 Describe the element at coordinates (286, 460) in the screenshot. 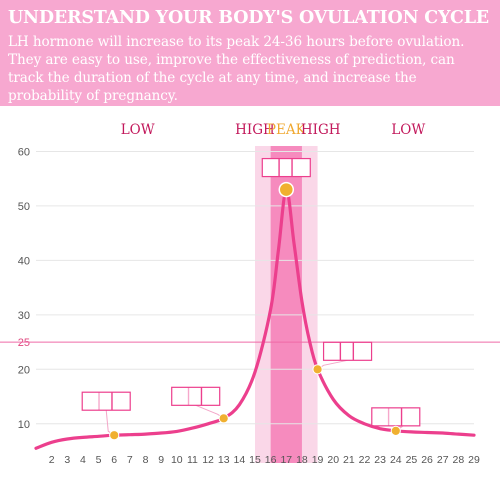

I see `x-tick-label: 17` at that location.